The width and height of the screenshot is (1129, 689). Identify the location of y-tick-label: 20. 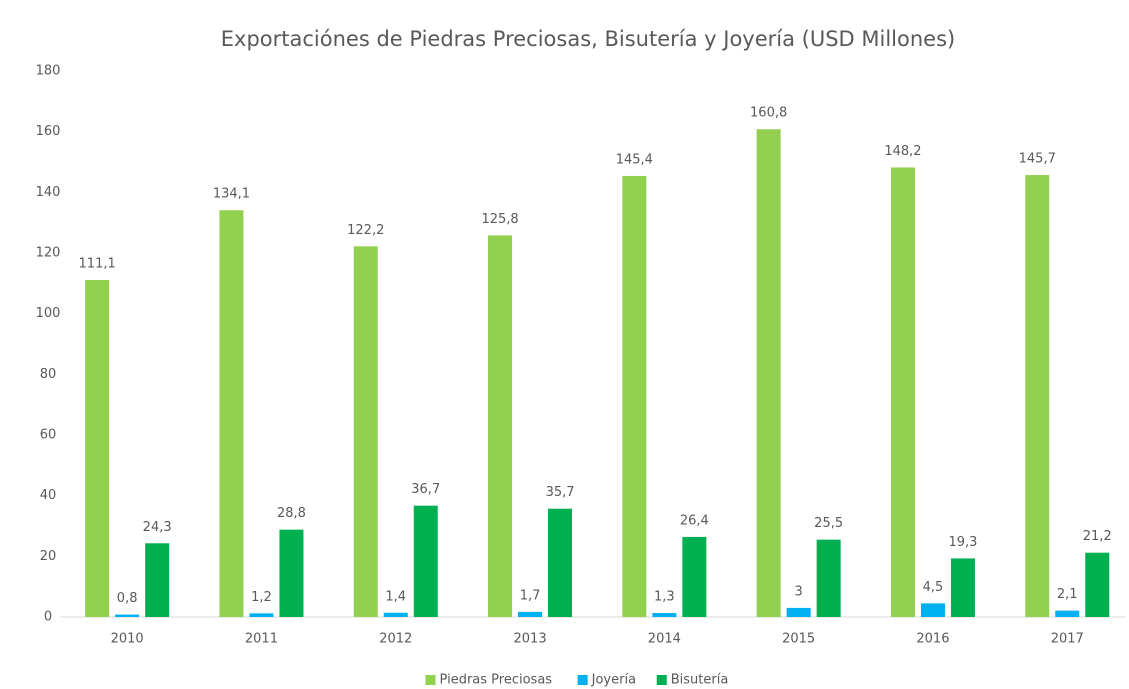
(48, 556).